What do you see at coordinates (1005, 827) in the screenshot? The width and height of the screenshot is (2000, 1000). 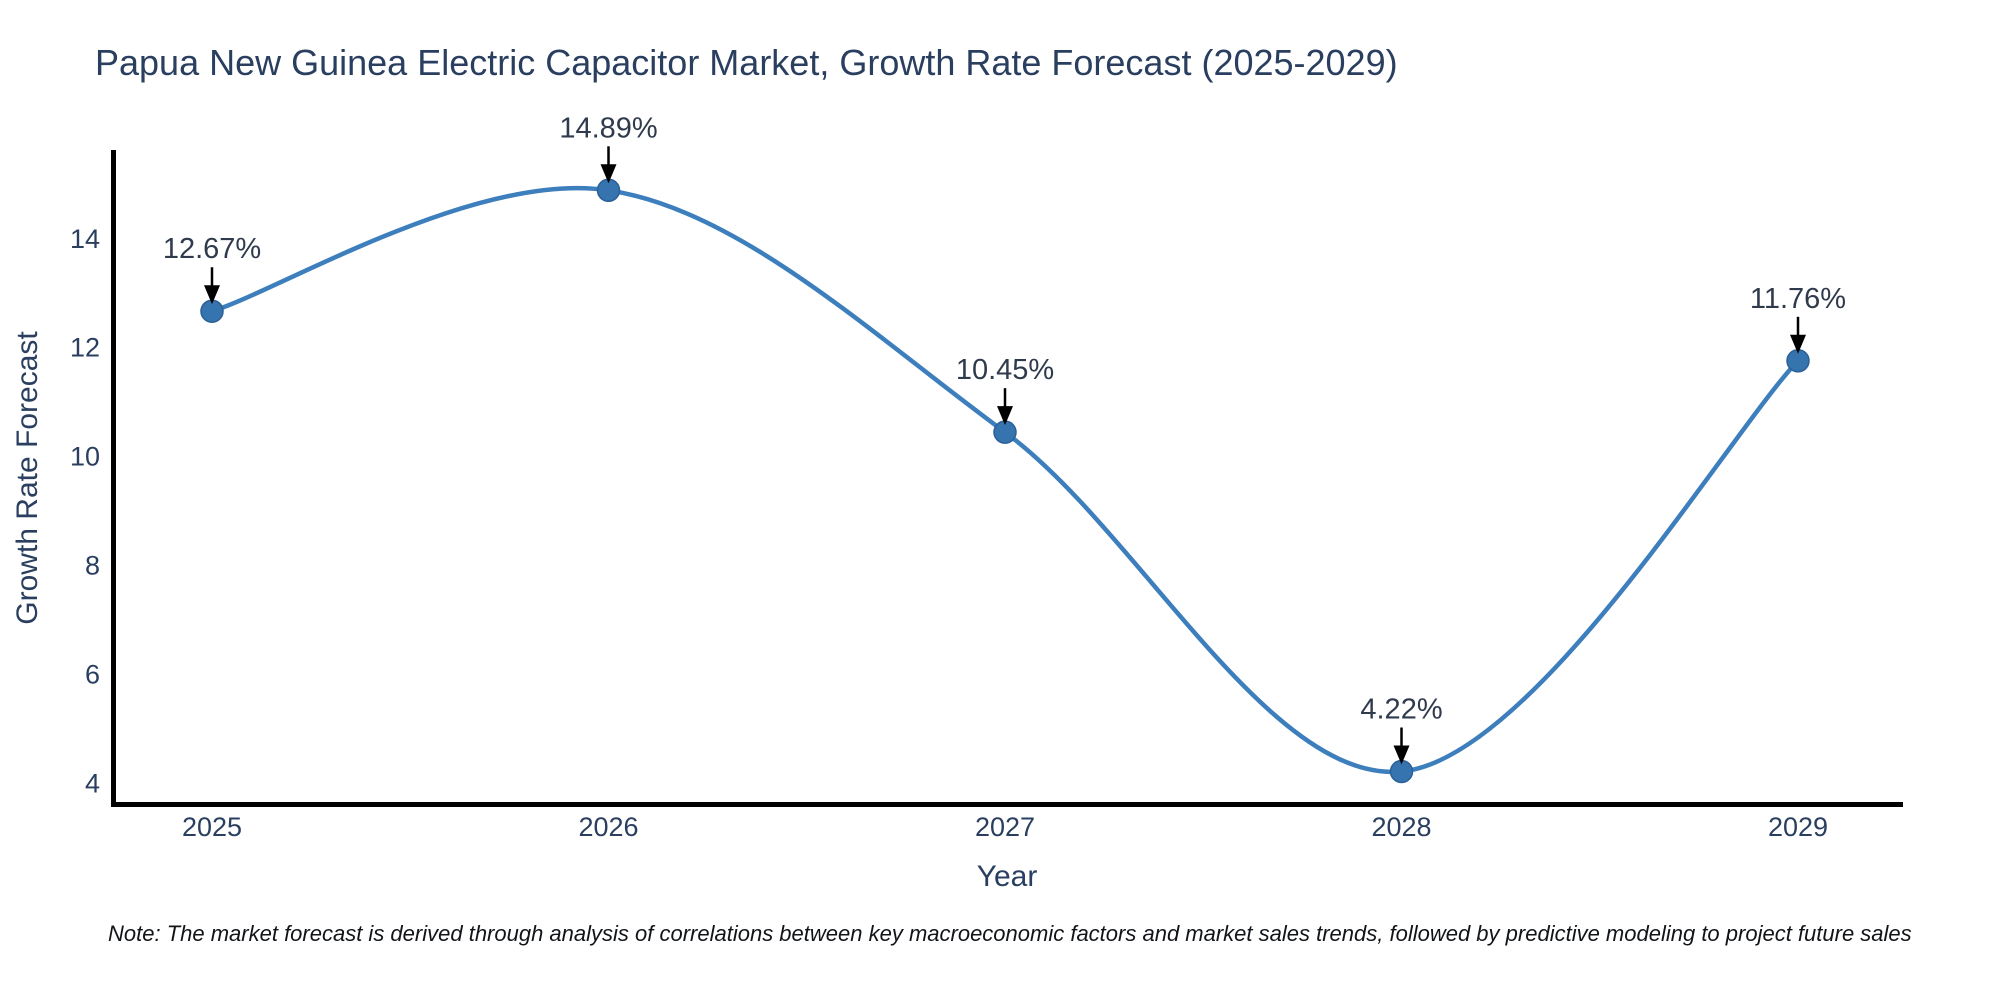 I see `x-tick-label: 2027` at bounding box center [1005, 827].